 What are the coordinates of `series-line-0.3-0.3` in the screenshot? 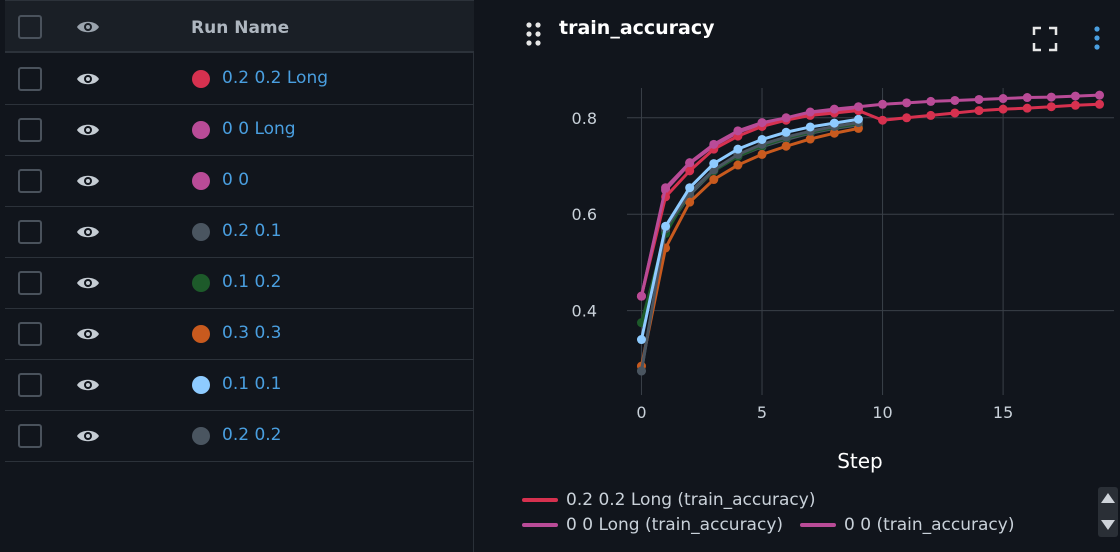 It's located at (749, 246).